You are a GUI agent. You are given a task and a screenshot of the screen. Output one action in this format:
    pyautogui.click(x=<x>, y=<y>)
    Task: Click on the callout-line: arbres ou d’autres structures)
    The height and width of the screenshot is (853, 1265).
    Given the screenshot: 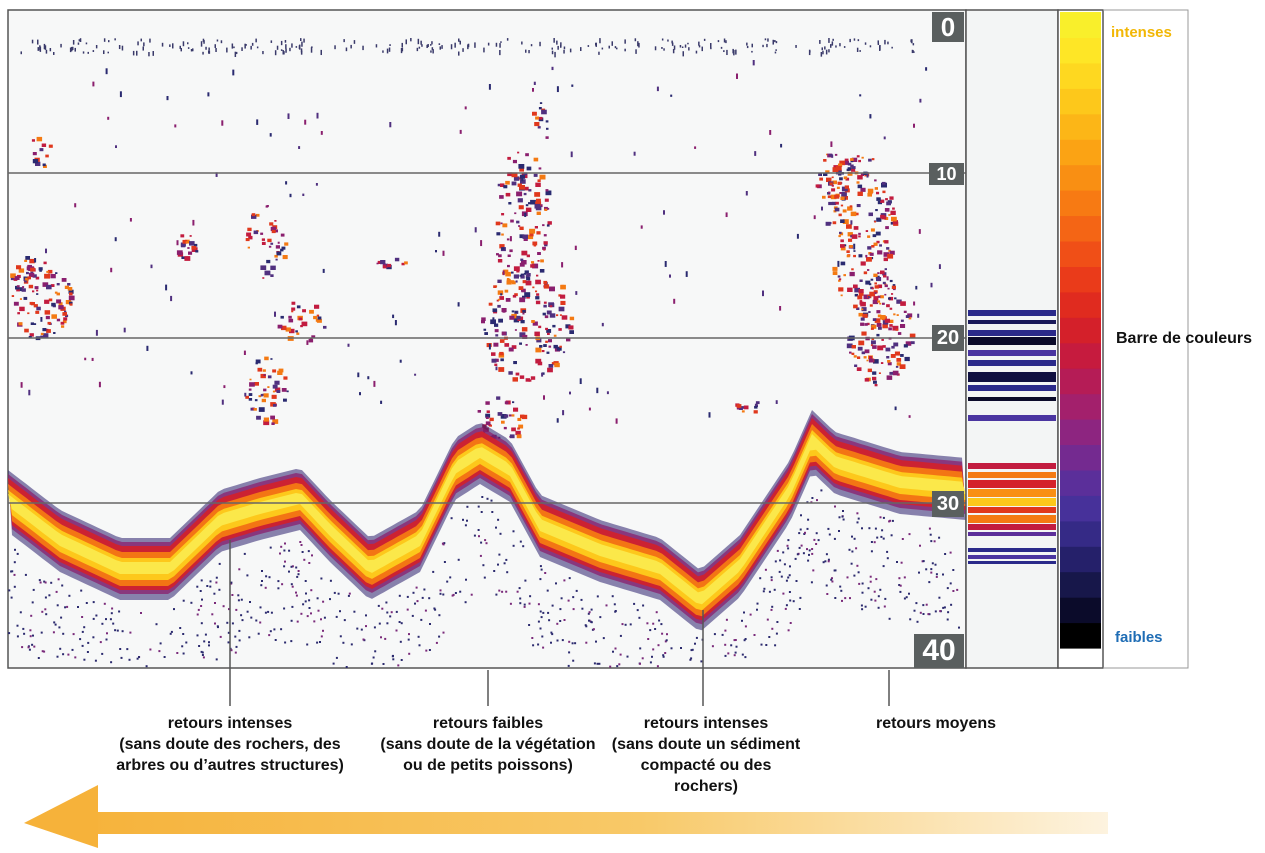 What is the action you would take?
    pyautogui.click(x=230, y=765)
    